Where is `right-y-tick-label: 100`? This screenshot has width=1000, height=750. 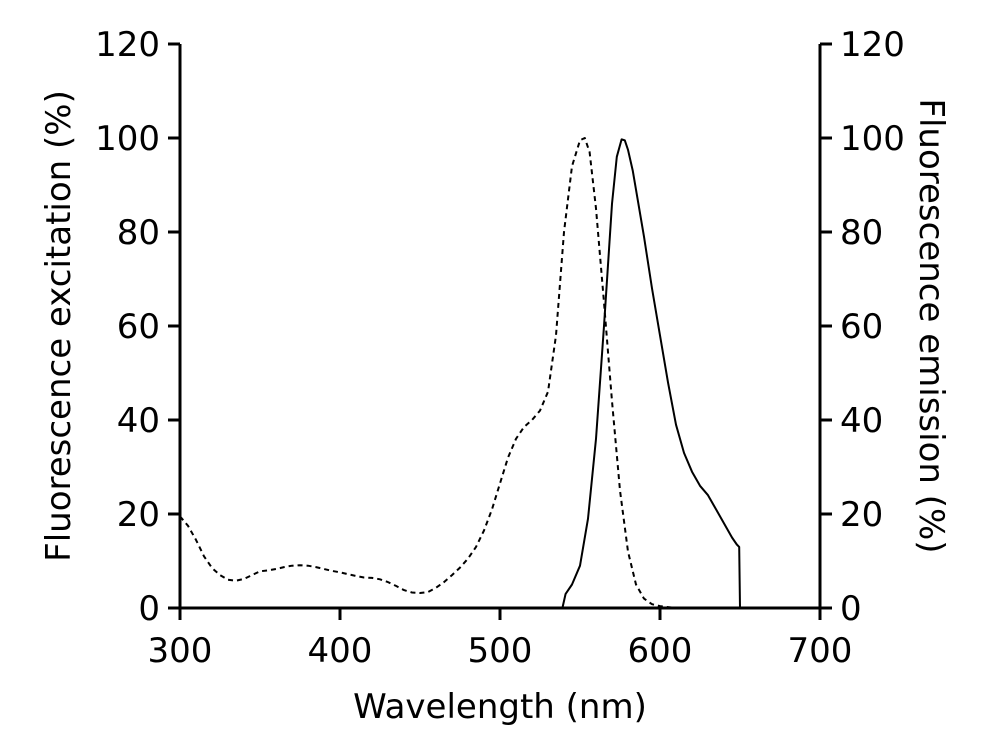
right-y-tick-label: 100 is located at coordinates (872, 139).